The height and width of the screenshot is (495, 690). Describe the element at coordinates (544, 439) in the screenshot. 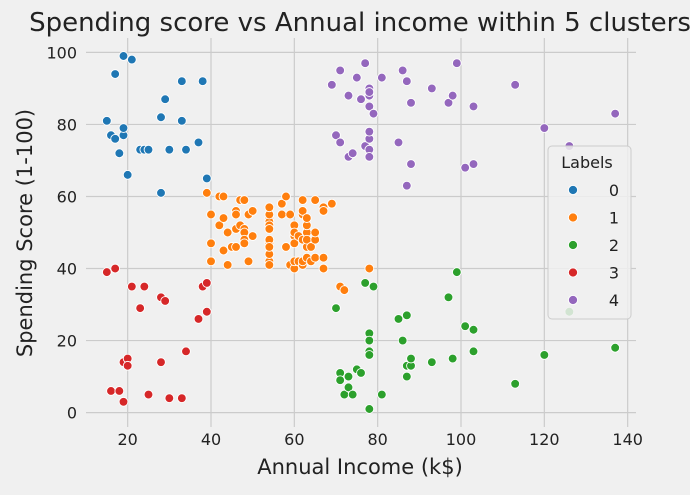

I see `x-tick-label: 120` at that location.